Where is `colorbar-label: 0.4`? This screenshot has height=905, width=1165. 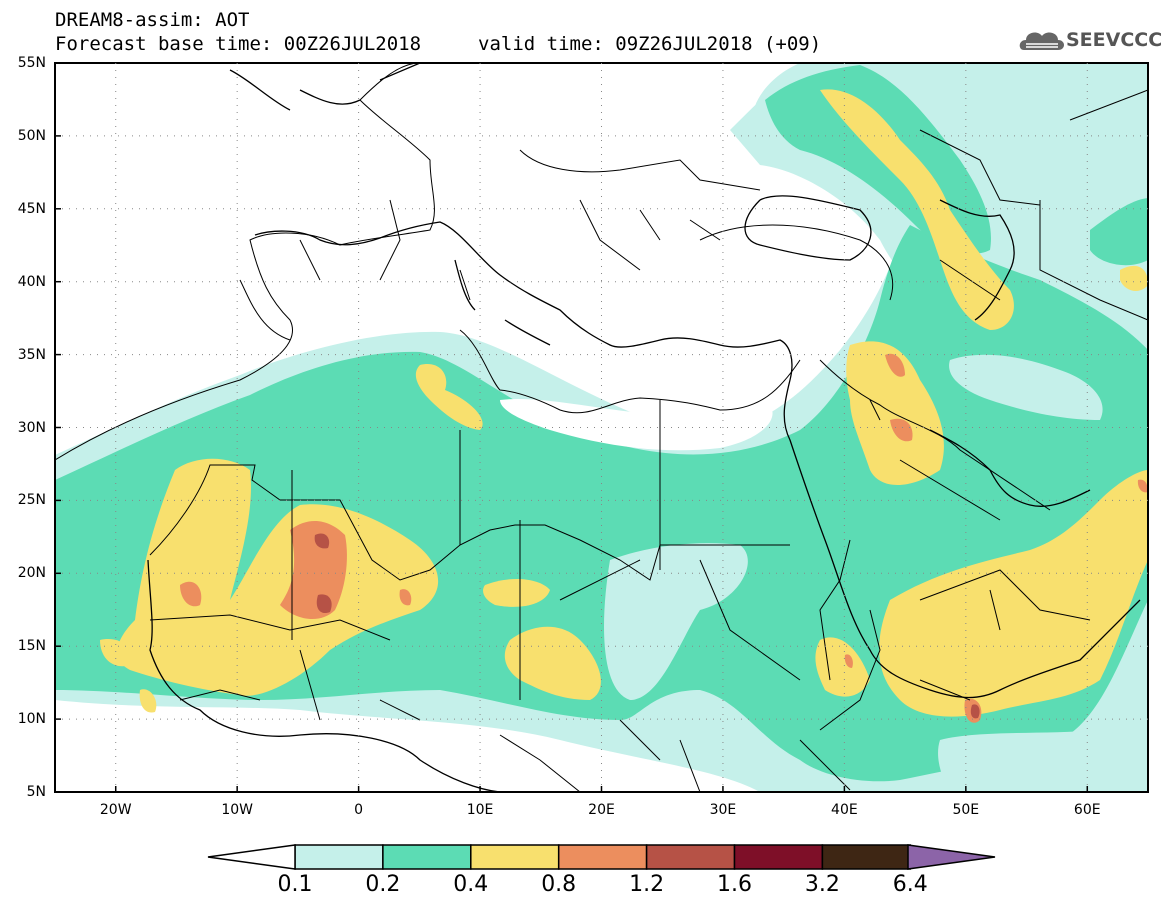 colorbar-label: 0.4 is located at coordinates (471, 884).